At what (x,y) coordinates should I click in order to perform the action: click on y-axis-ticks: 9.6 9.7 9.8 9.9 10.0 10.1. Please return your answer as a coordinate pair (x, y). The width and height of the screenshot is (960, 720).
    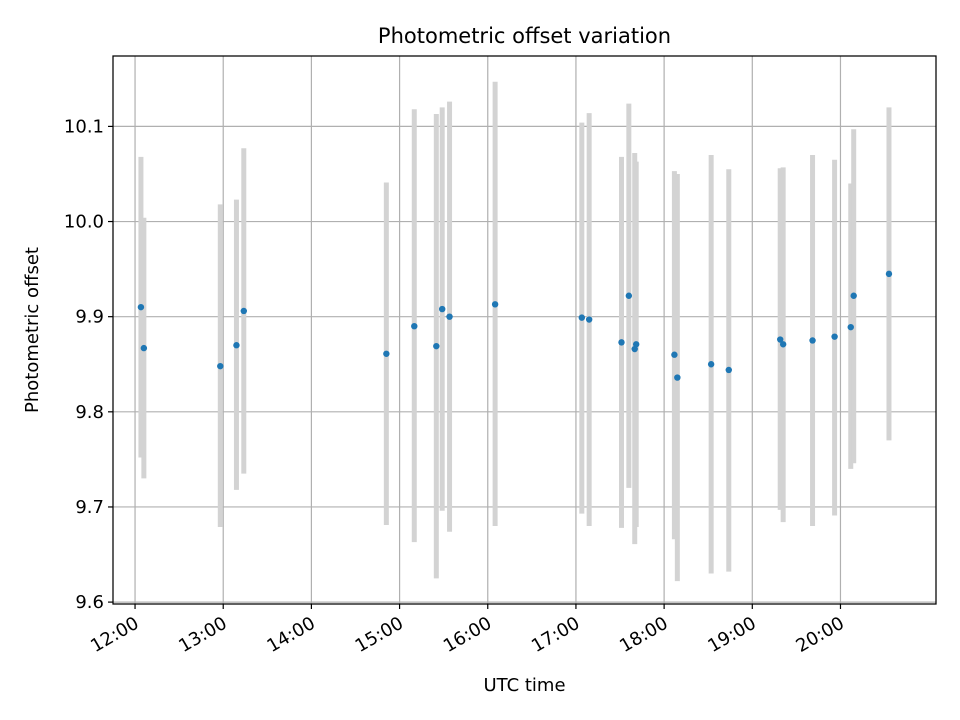
    Looking at the image, I should click on (88, 364).